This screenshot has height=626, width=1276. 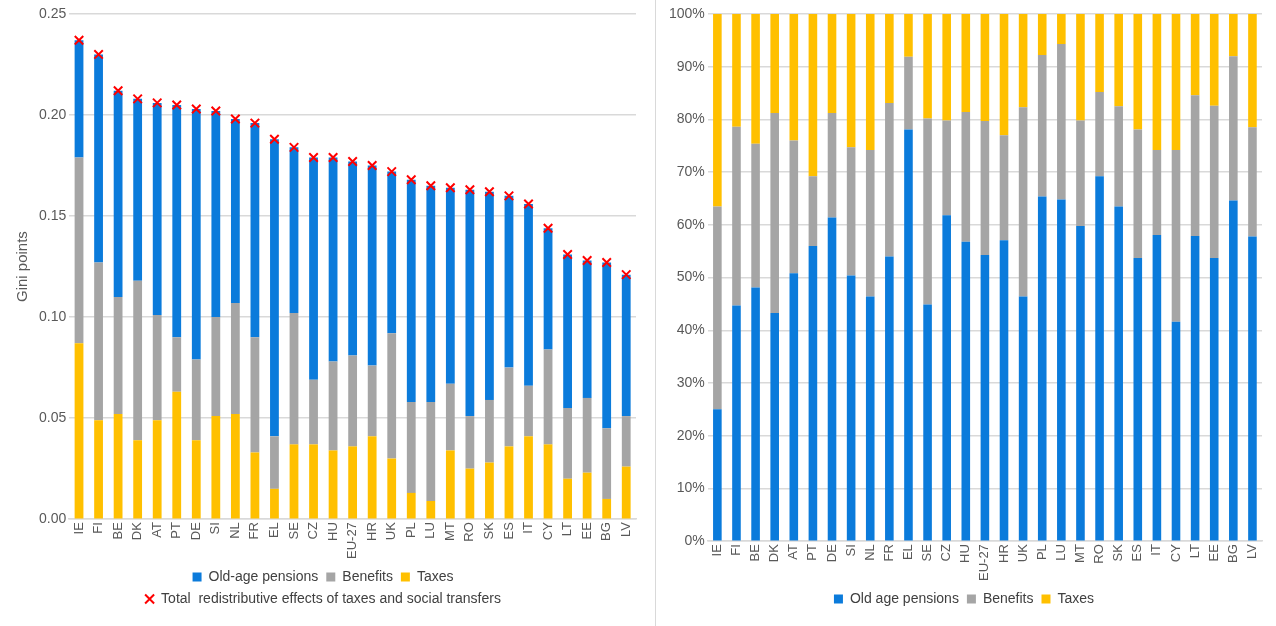 I want to click on y-tick-label: 40%, so click(x=690, y=329).